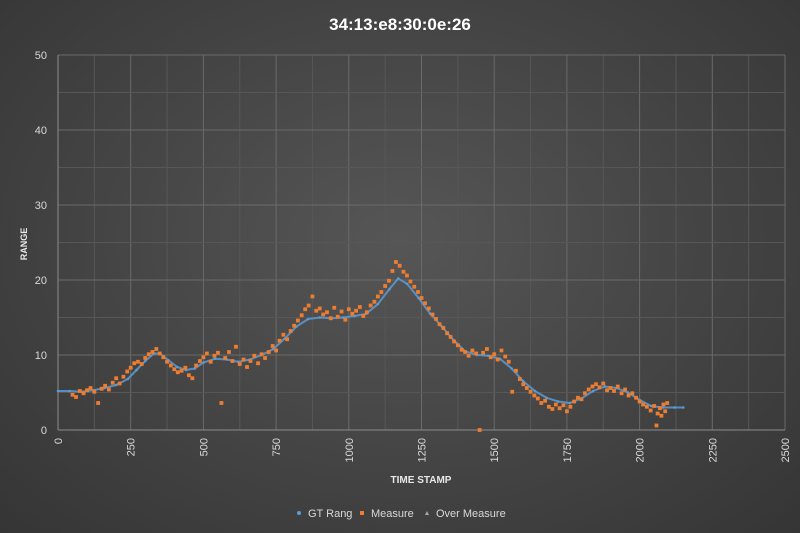 This screenshot has height=533, width=800. I want to click on legend-label: Over Measure, so click(471, 514).